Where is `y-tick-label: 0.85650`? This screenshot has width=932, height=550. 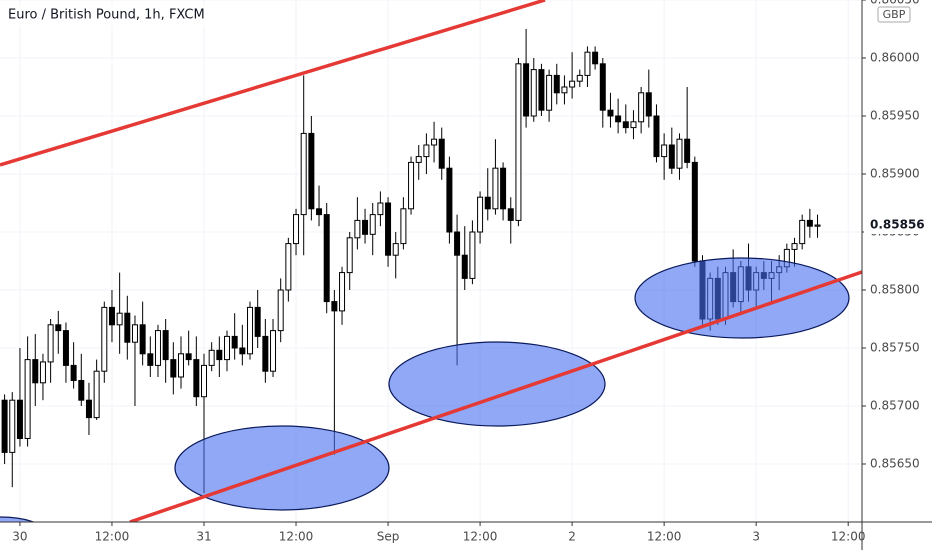
y-tick-label: 0.85650 is located at coordinates (895, 464).